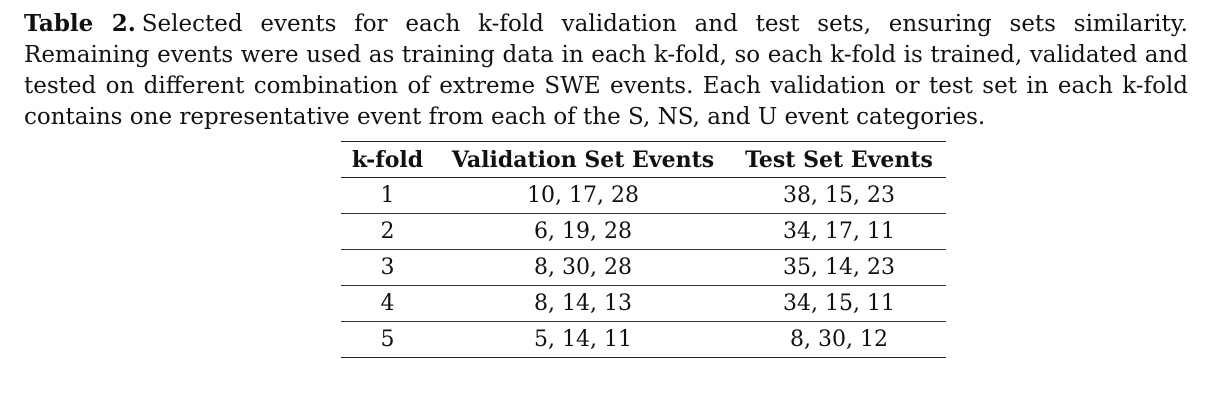  Describe the element at coordinates (387, 195) in the screenshot. I see `cell-kfold: 1` at that location.